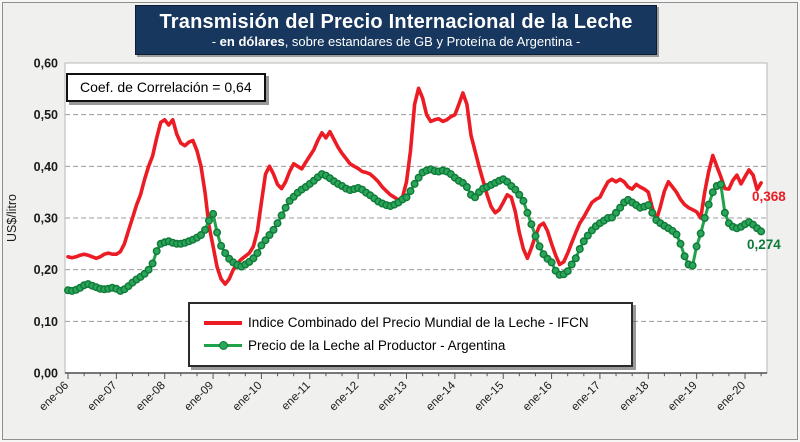  Describe the element at coordinates (46, 374) in the screenshot. I see `y-tick-label: 0,00` at that location.